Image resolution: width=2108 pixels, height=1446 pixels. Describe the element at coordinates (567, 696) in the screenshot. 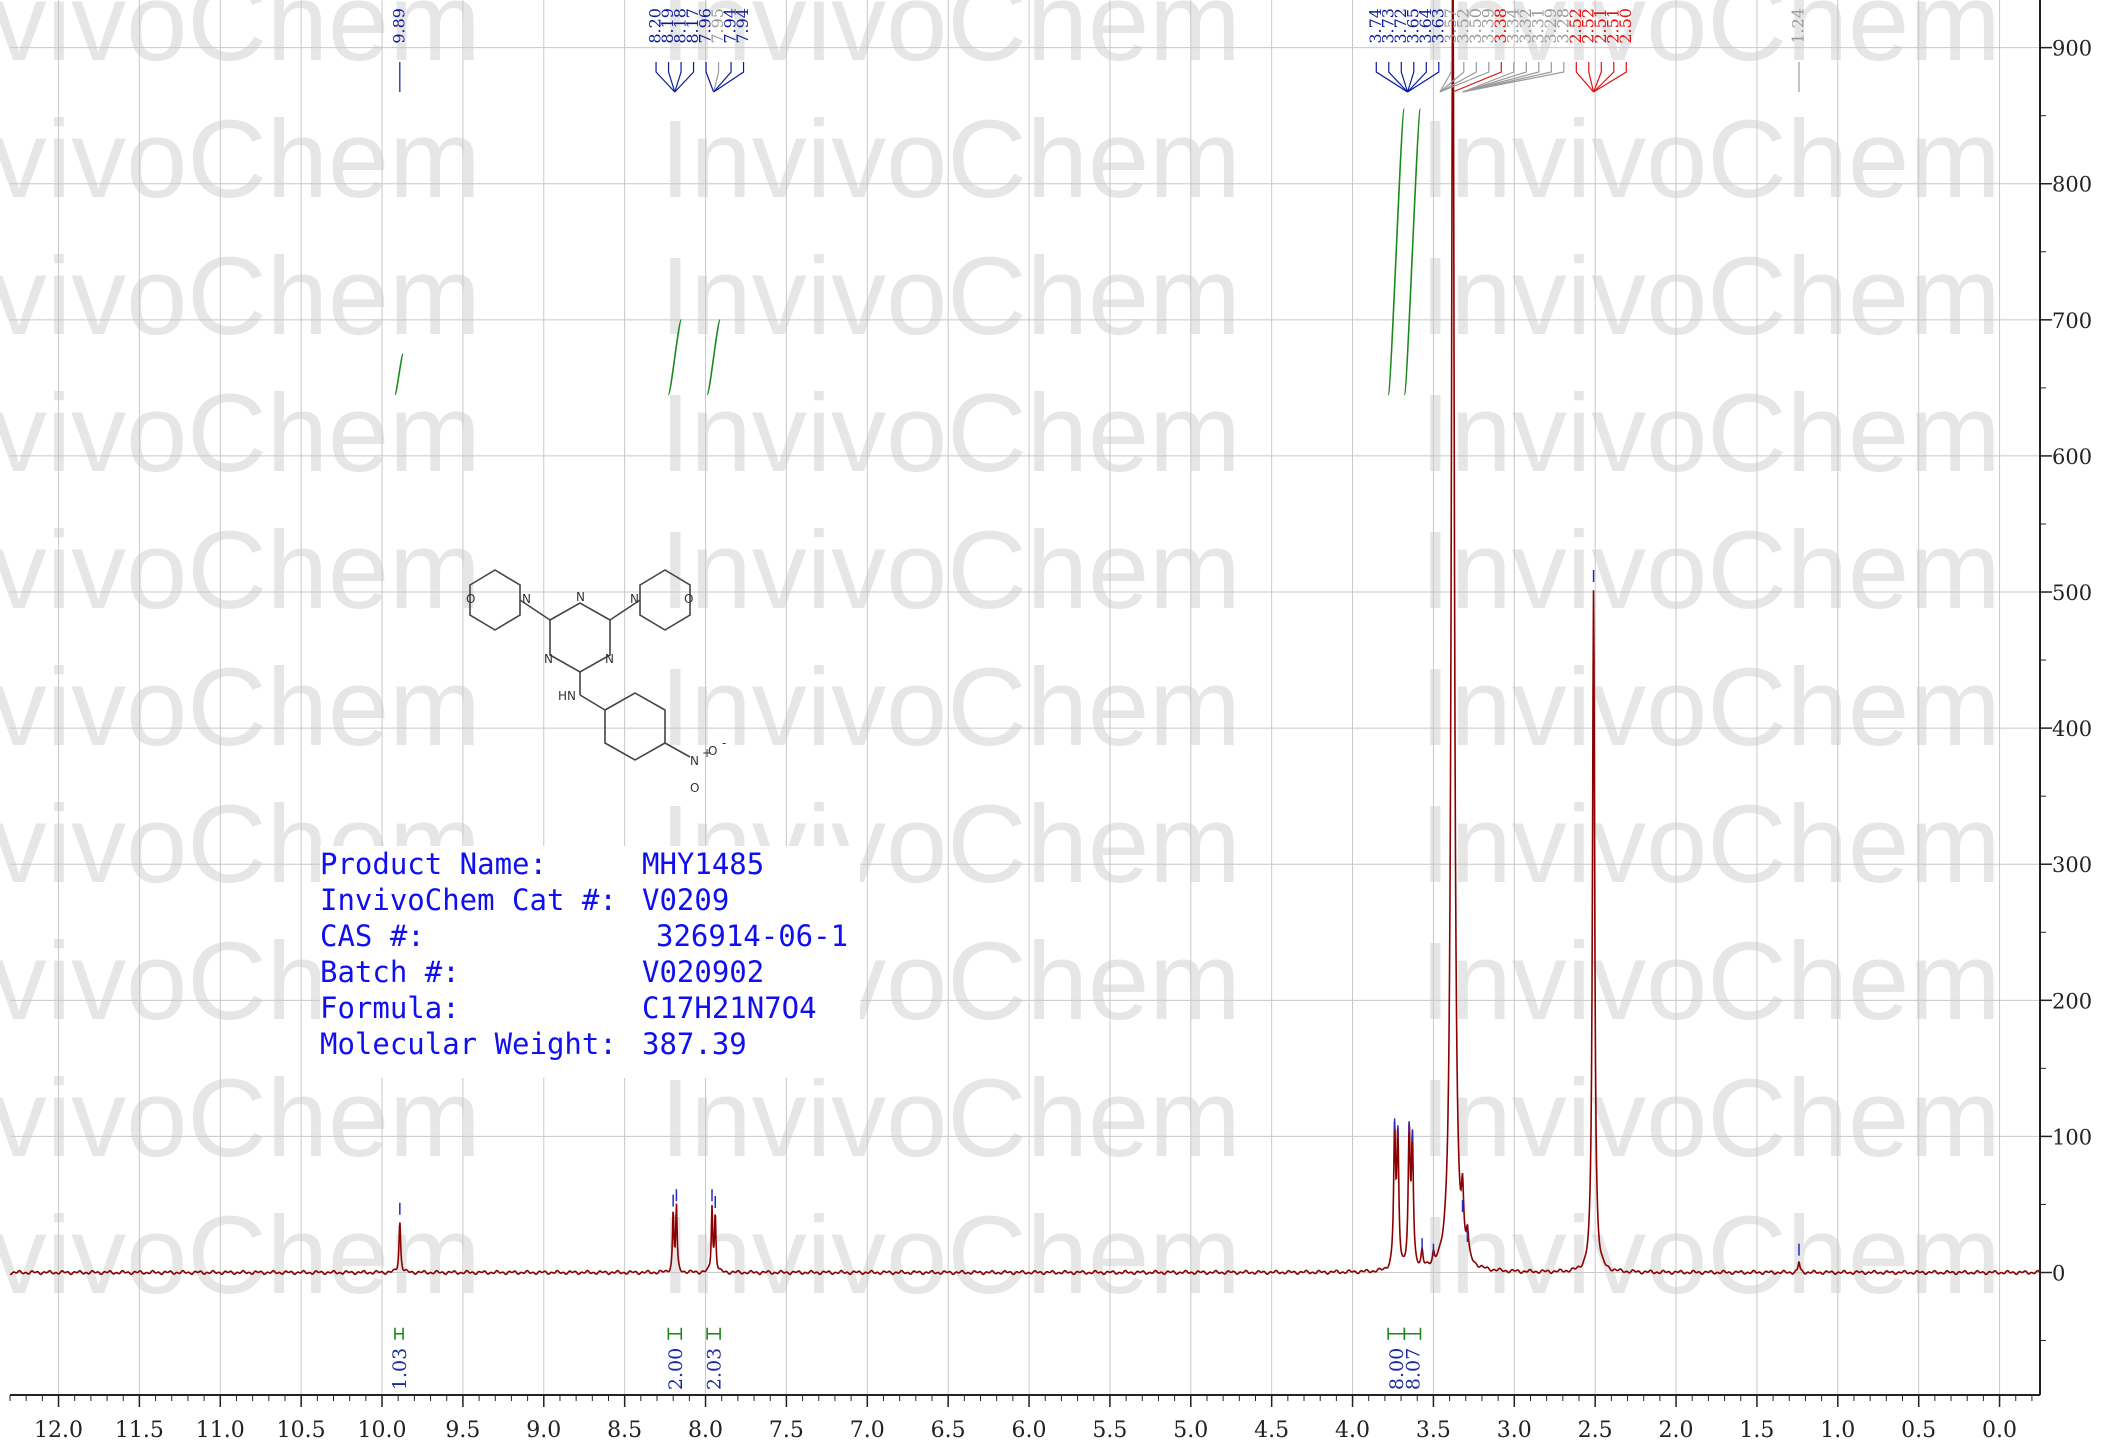

I see `atom-label: HN` at that location.